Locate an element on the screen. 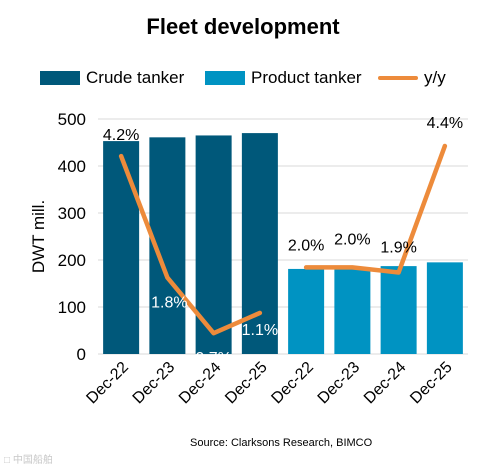 This screenshot has height=468, width=486. legend-label-yoy: y/y is located at coordinates (435, 77).